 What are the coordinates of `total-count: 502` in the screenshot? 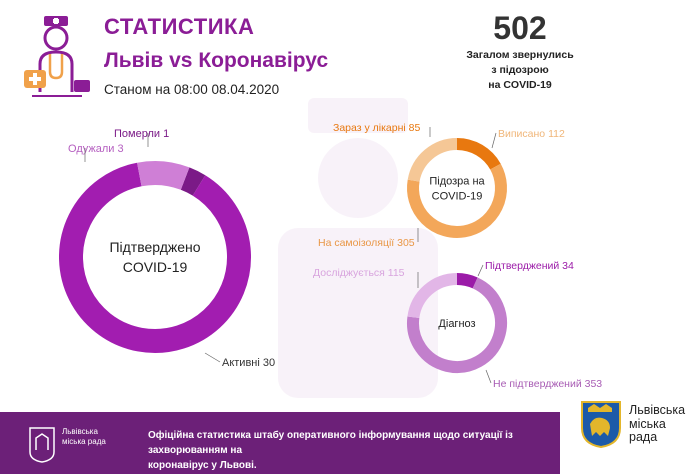 It's located at (520, 28).